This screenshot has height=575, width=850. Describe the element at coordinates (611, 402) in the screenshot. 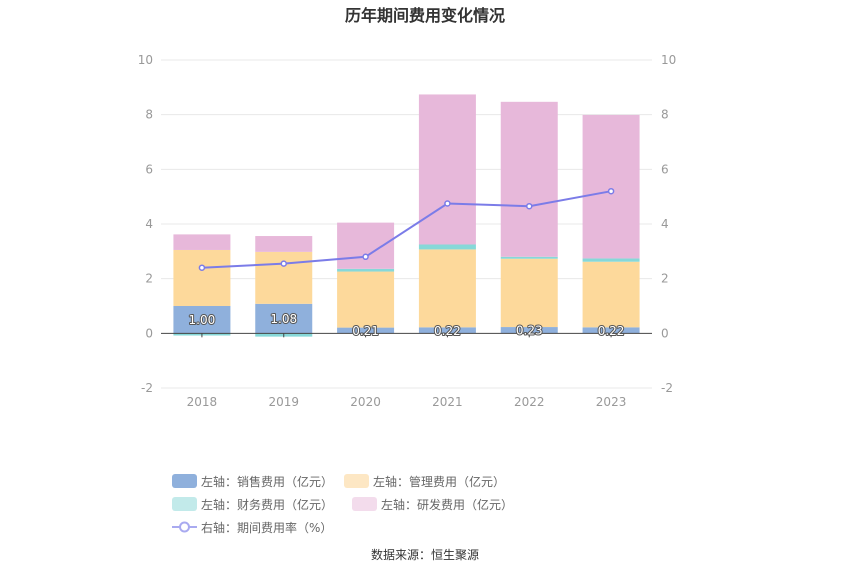

I see `x-tick-label: 2023` at that location.